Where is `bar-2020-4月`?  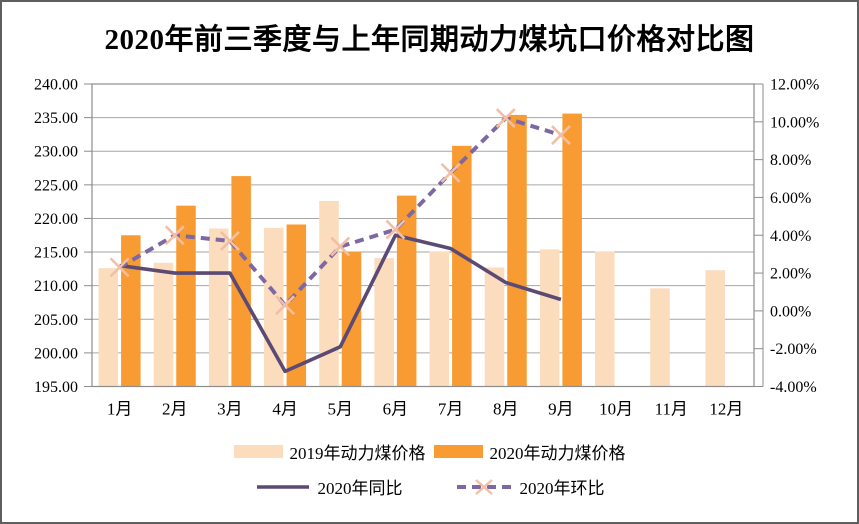
bar-2020-4月 is located at coordinates (296, 305).